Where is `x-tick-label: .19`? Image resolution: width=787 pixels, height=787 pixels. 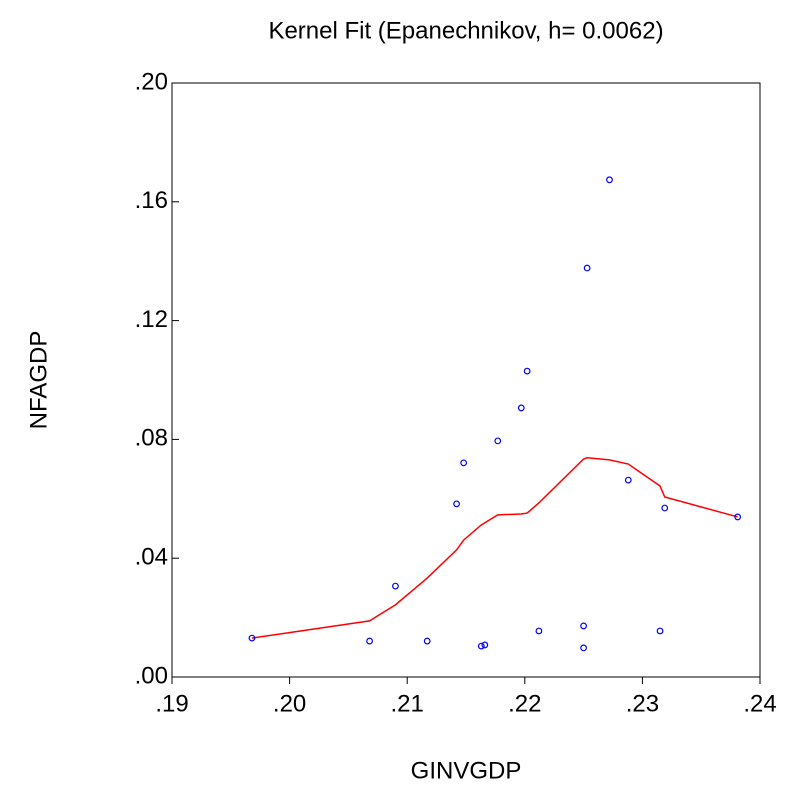
x-tick-label: .19 is located at coordinates (171, 703).